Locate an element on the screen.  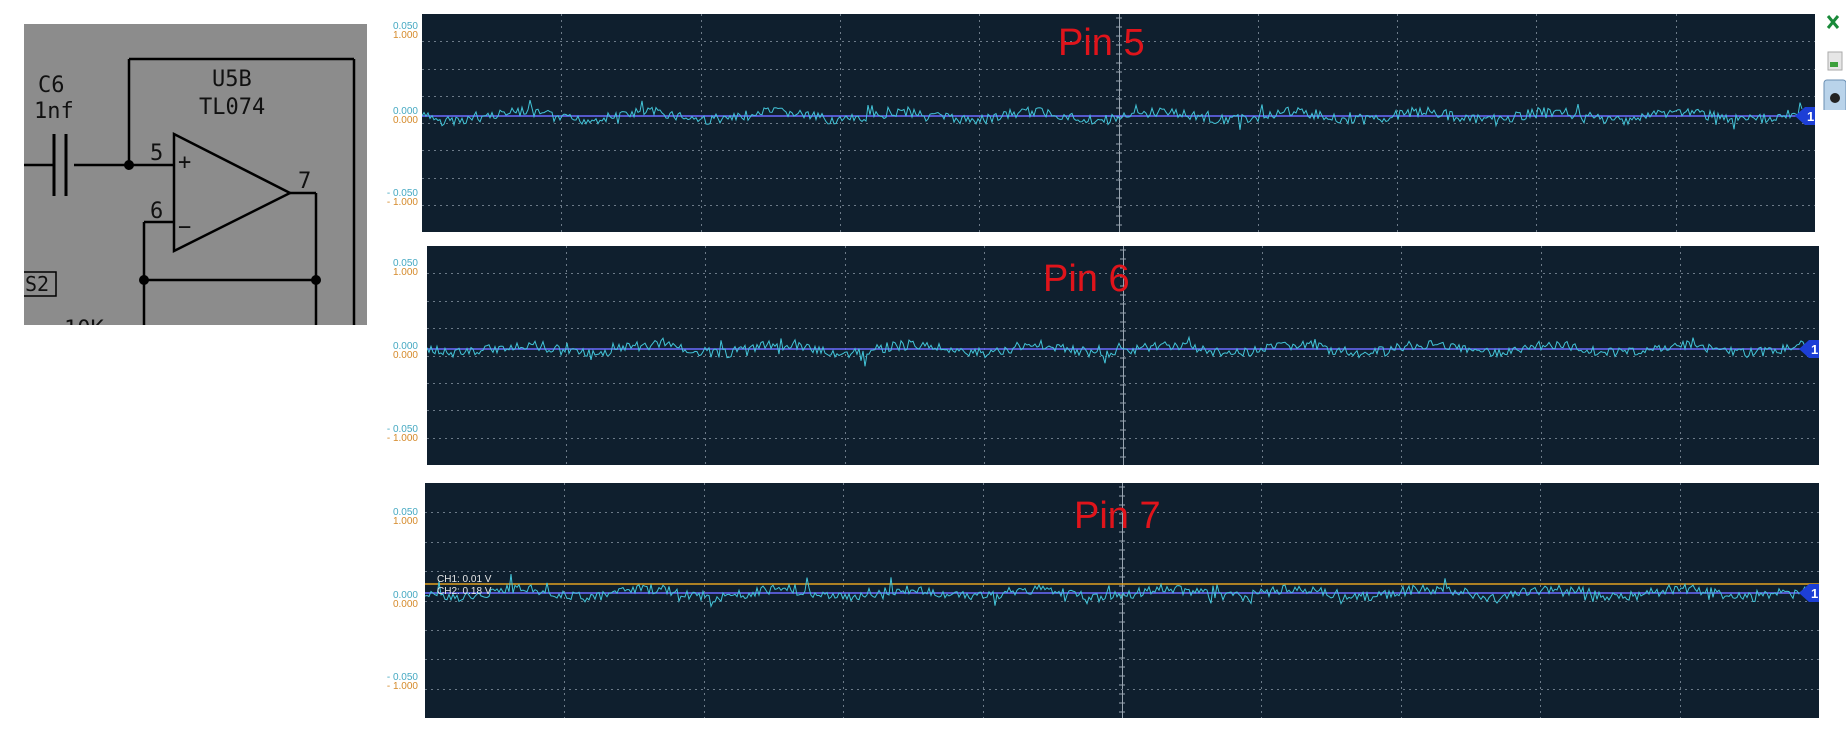
scope-2-scale-top: 0.050 1.000 is located at coordinates (399, 268).